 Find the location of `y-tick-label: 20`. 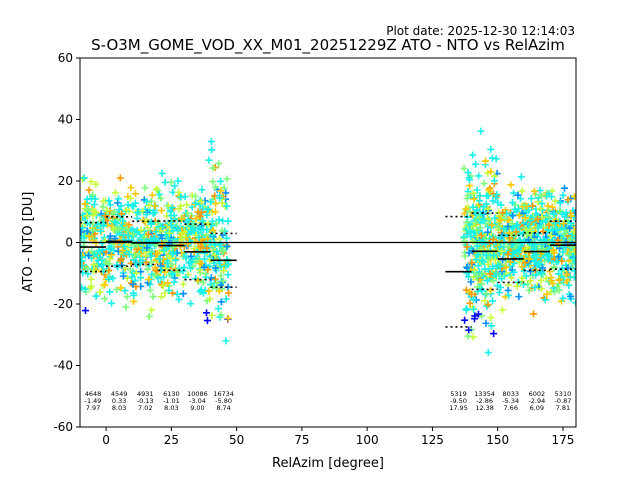

y-tick-label: 20 is located at coordinates (65, 181).